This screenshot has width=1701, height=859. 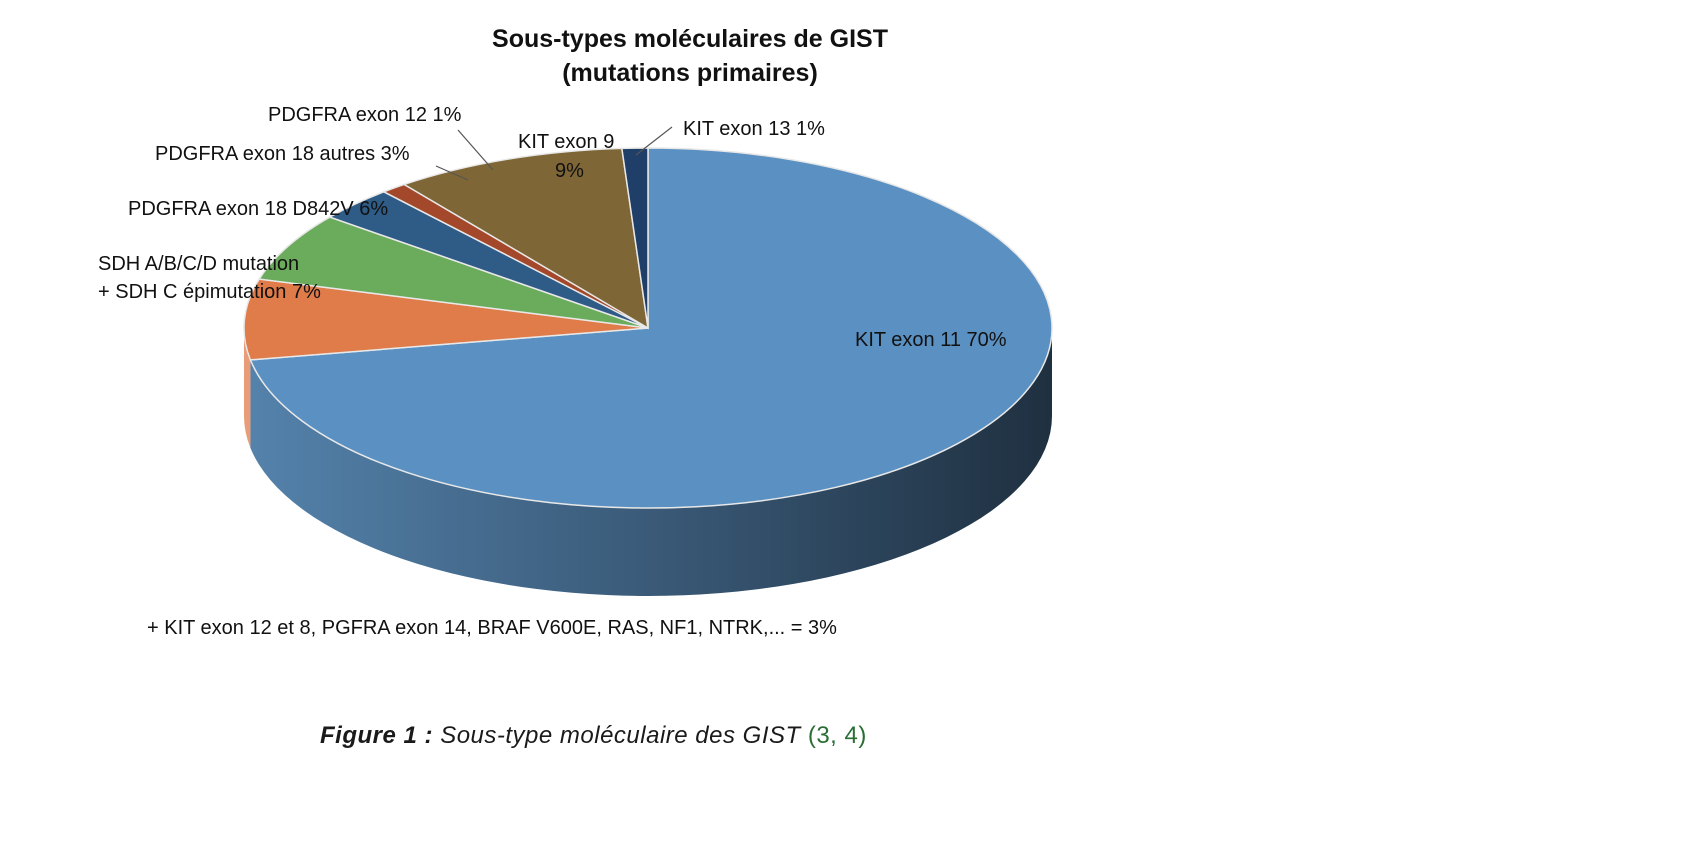 What do you see at coordinates (654, 141) in the screenshot?
I see `leader-line-kit13` at bounding box center [654, 141].